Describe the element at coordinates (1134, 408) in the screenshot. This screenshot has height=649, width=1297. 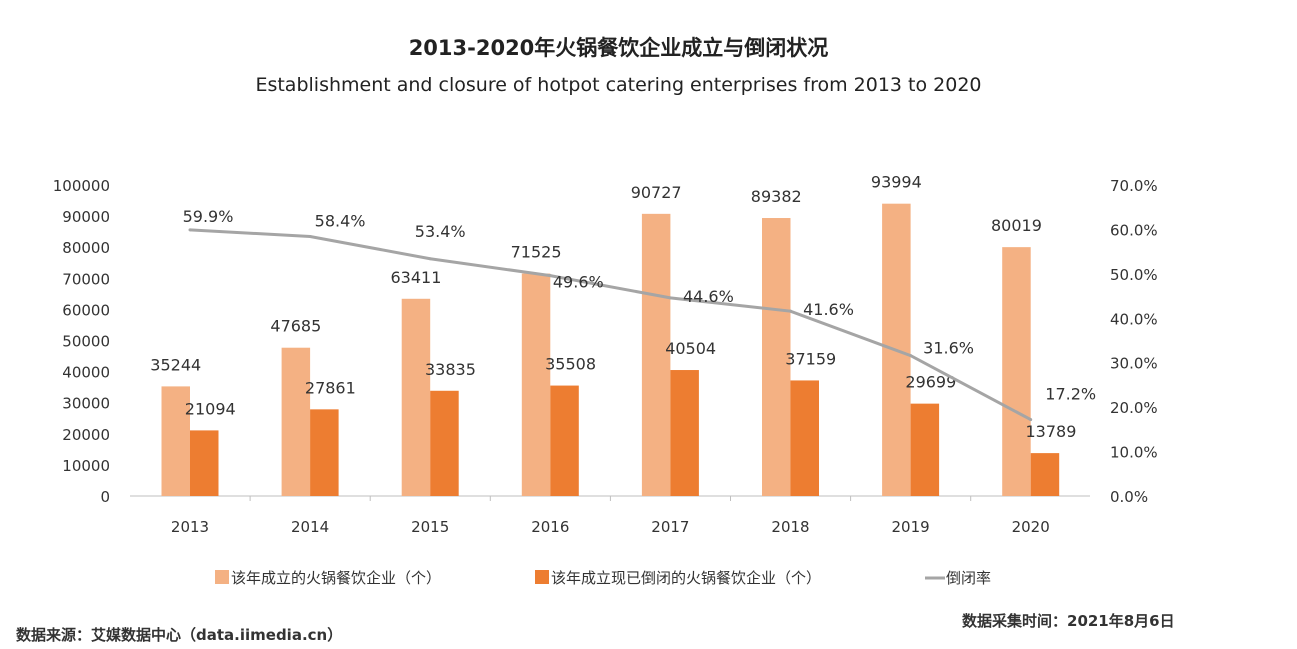
I see `right-axis-tick-label: 20.0%` at that location.